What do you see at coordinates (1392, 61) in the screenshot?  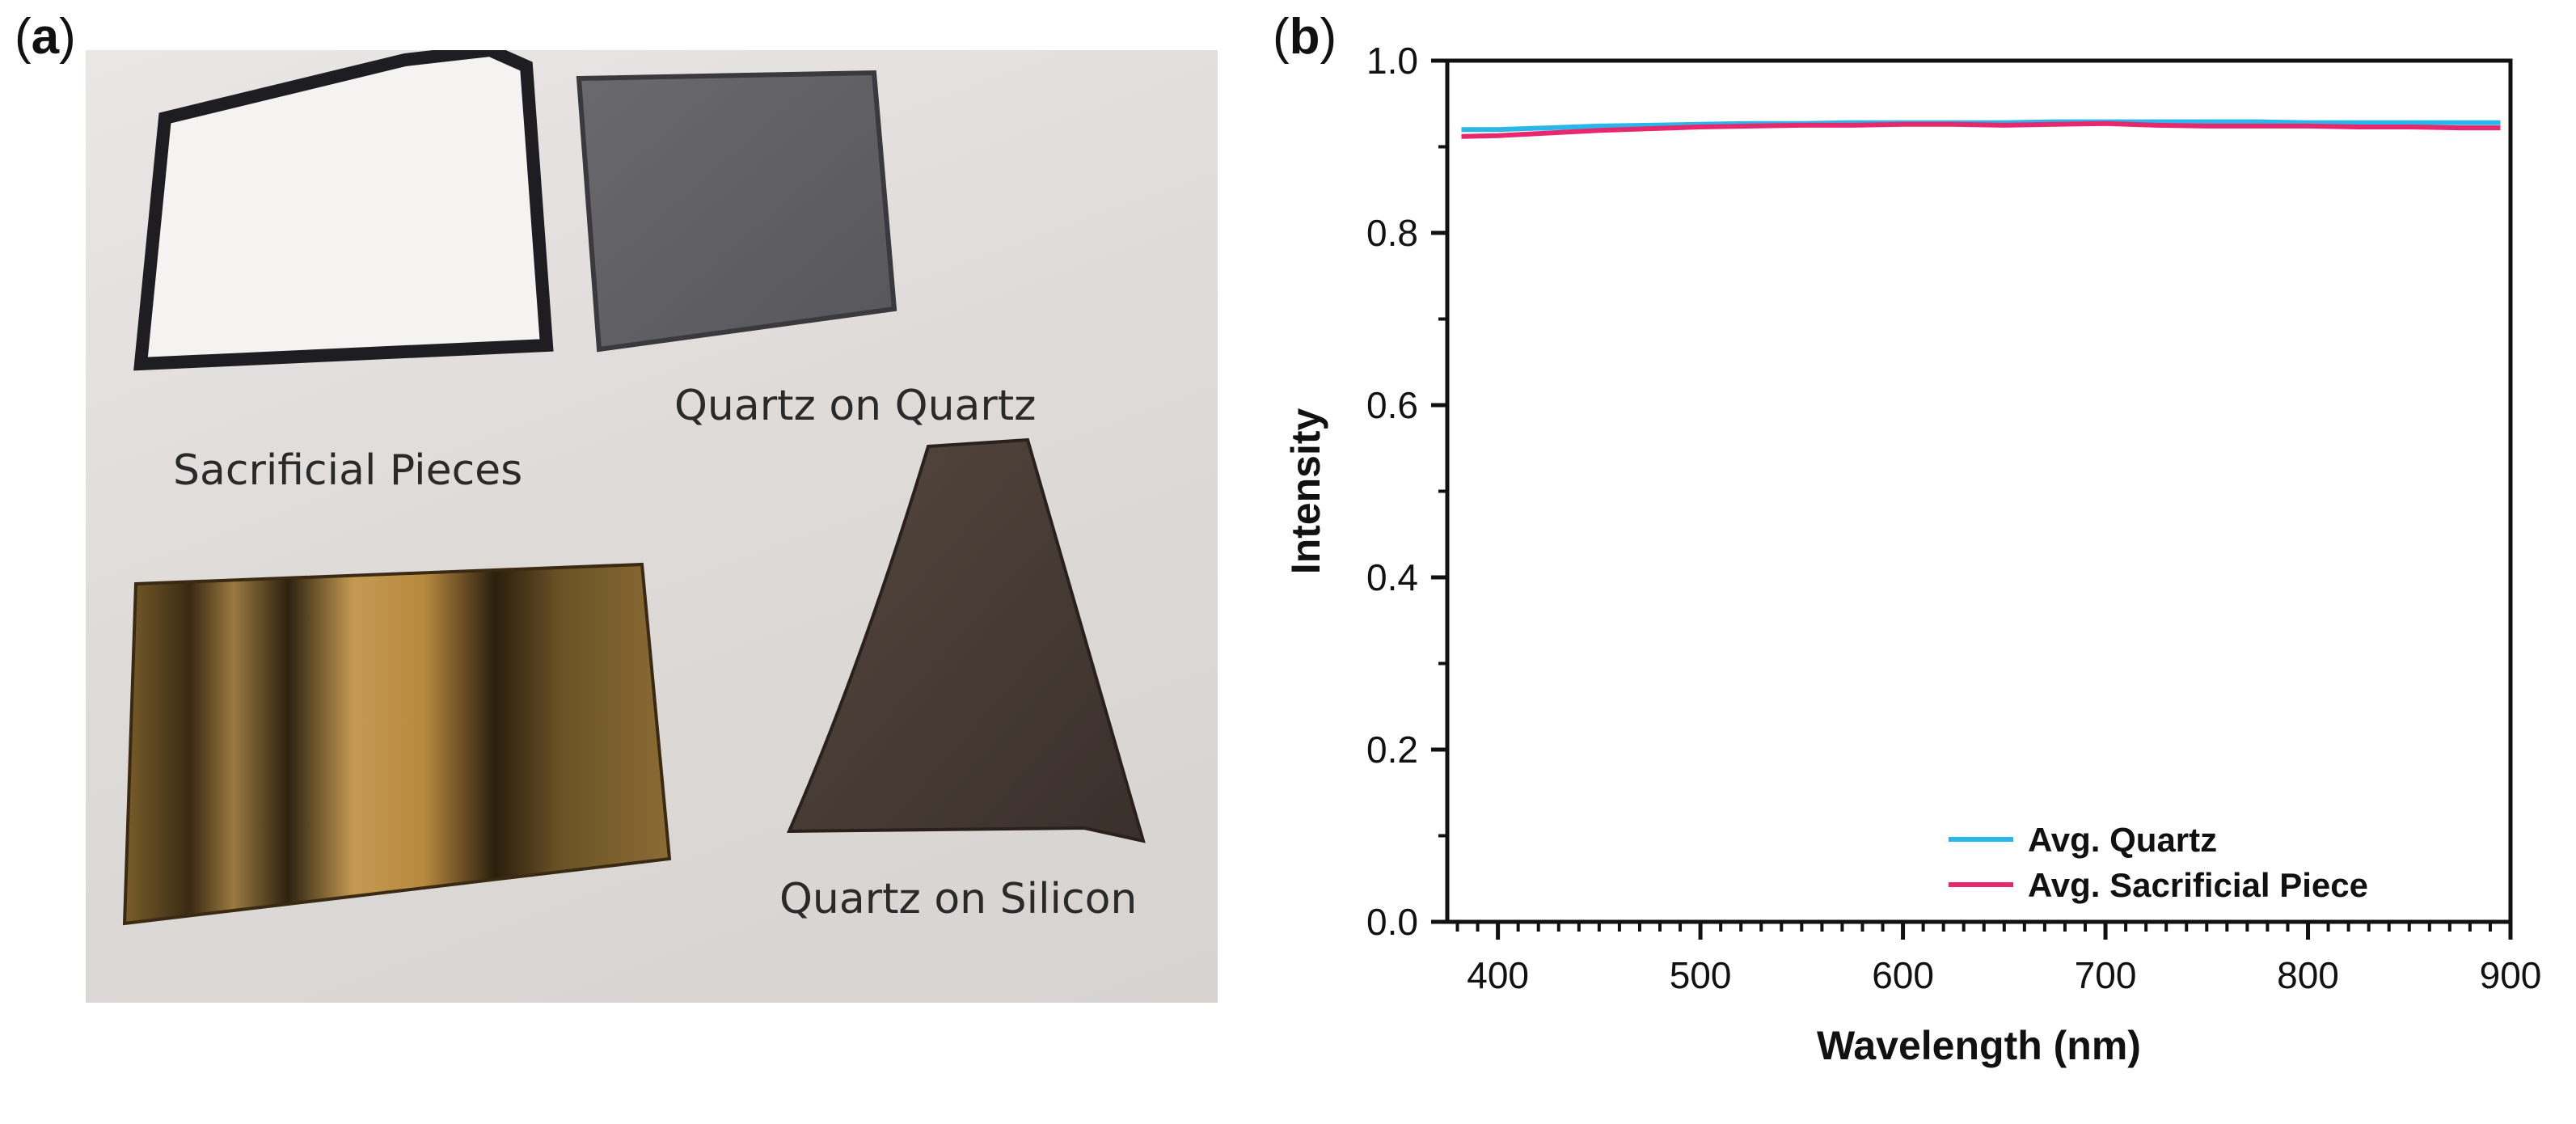 I see `y-tick-label: 1.0` at bounding box center [1392, 61].